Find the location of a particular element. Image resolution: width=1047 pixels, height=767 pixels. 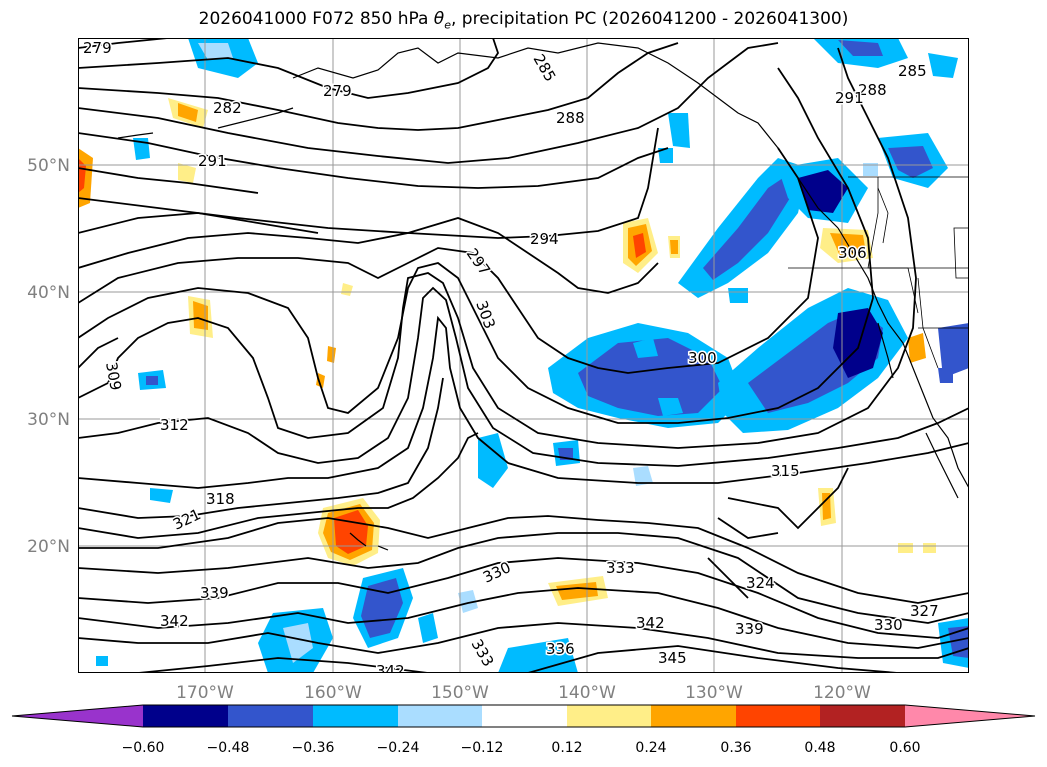

contour-label: 312 is located at coordinates (174, 425).